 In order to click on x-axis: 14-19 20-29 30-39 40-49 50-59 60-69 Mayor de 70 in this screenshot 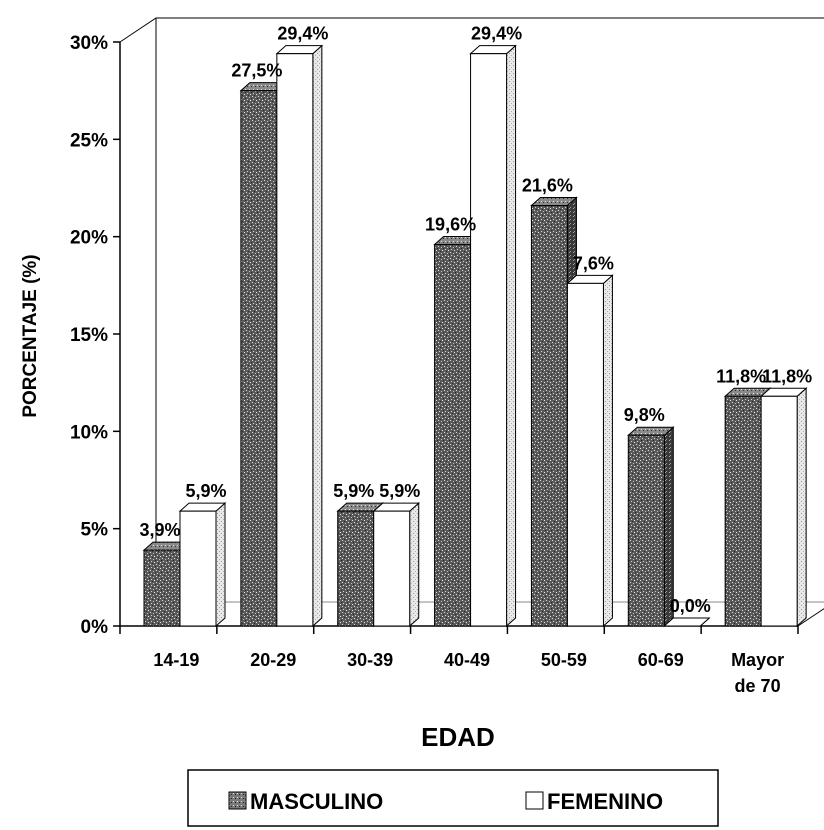, I will do `click(459, 660)`.